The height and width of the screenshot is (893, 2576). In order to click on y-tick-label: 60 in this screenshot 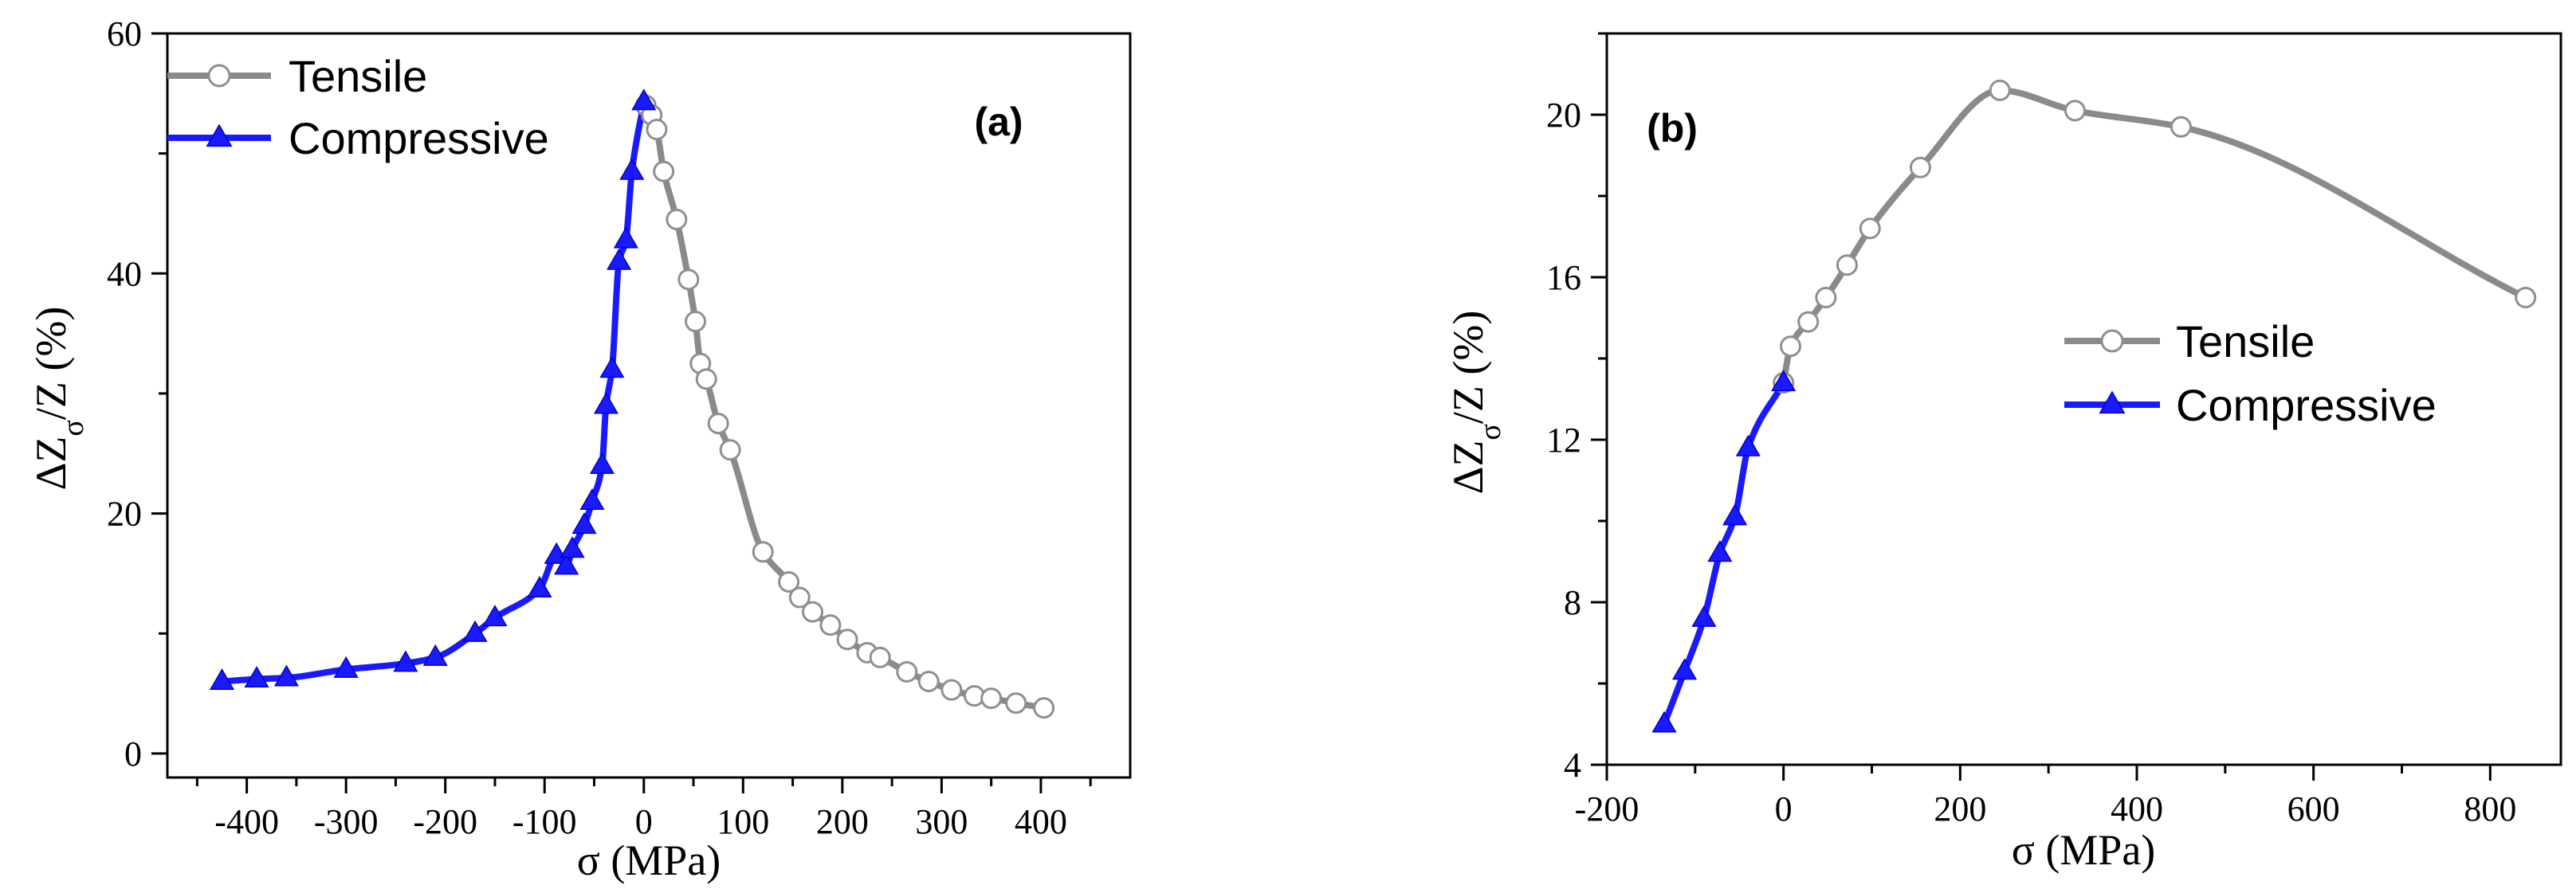, I will do `click(124, 33)`.